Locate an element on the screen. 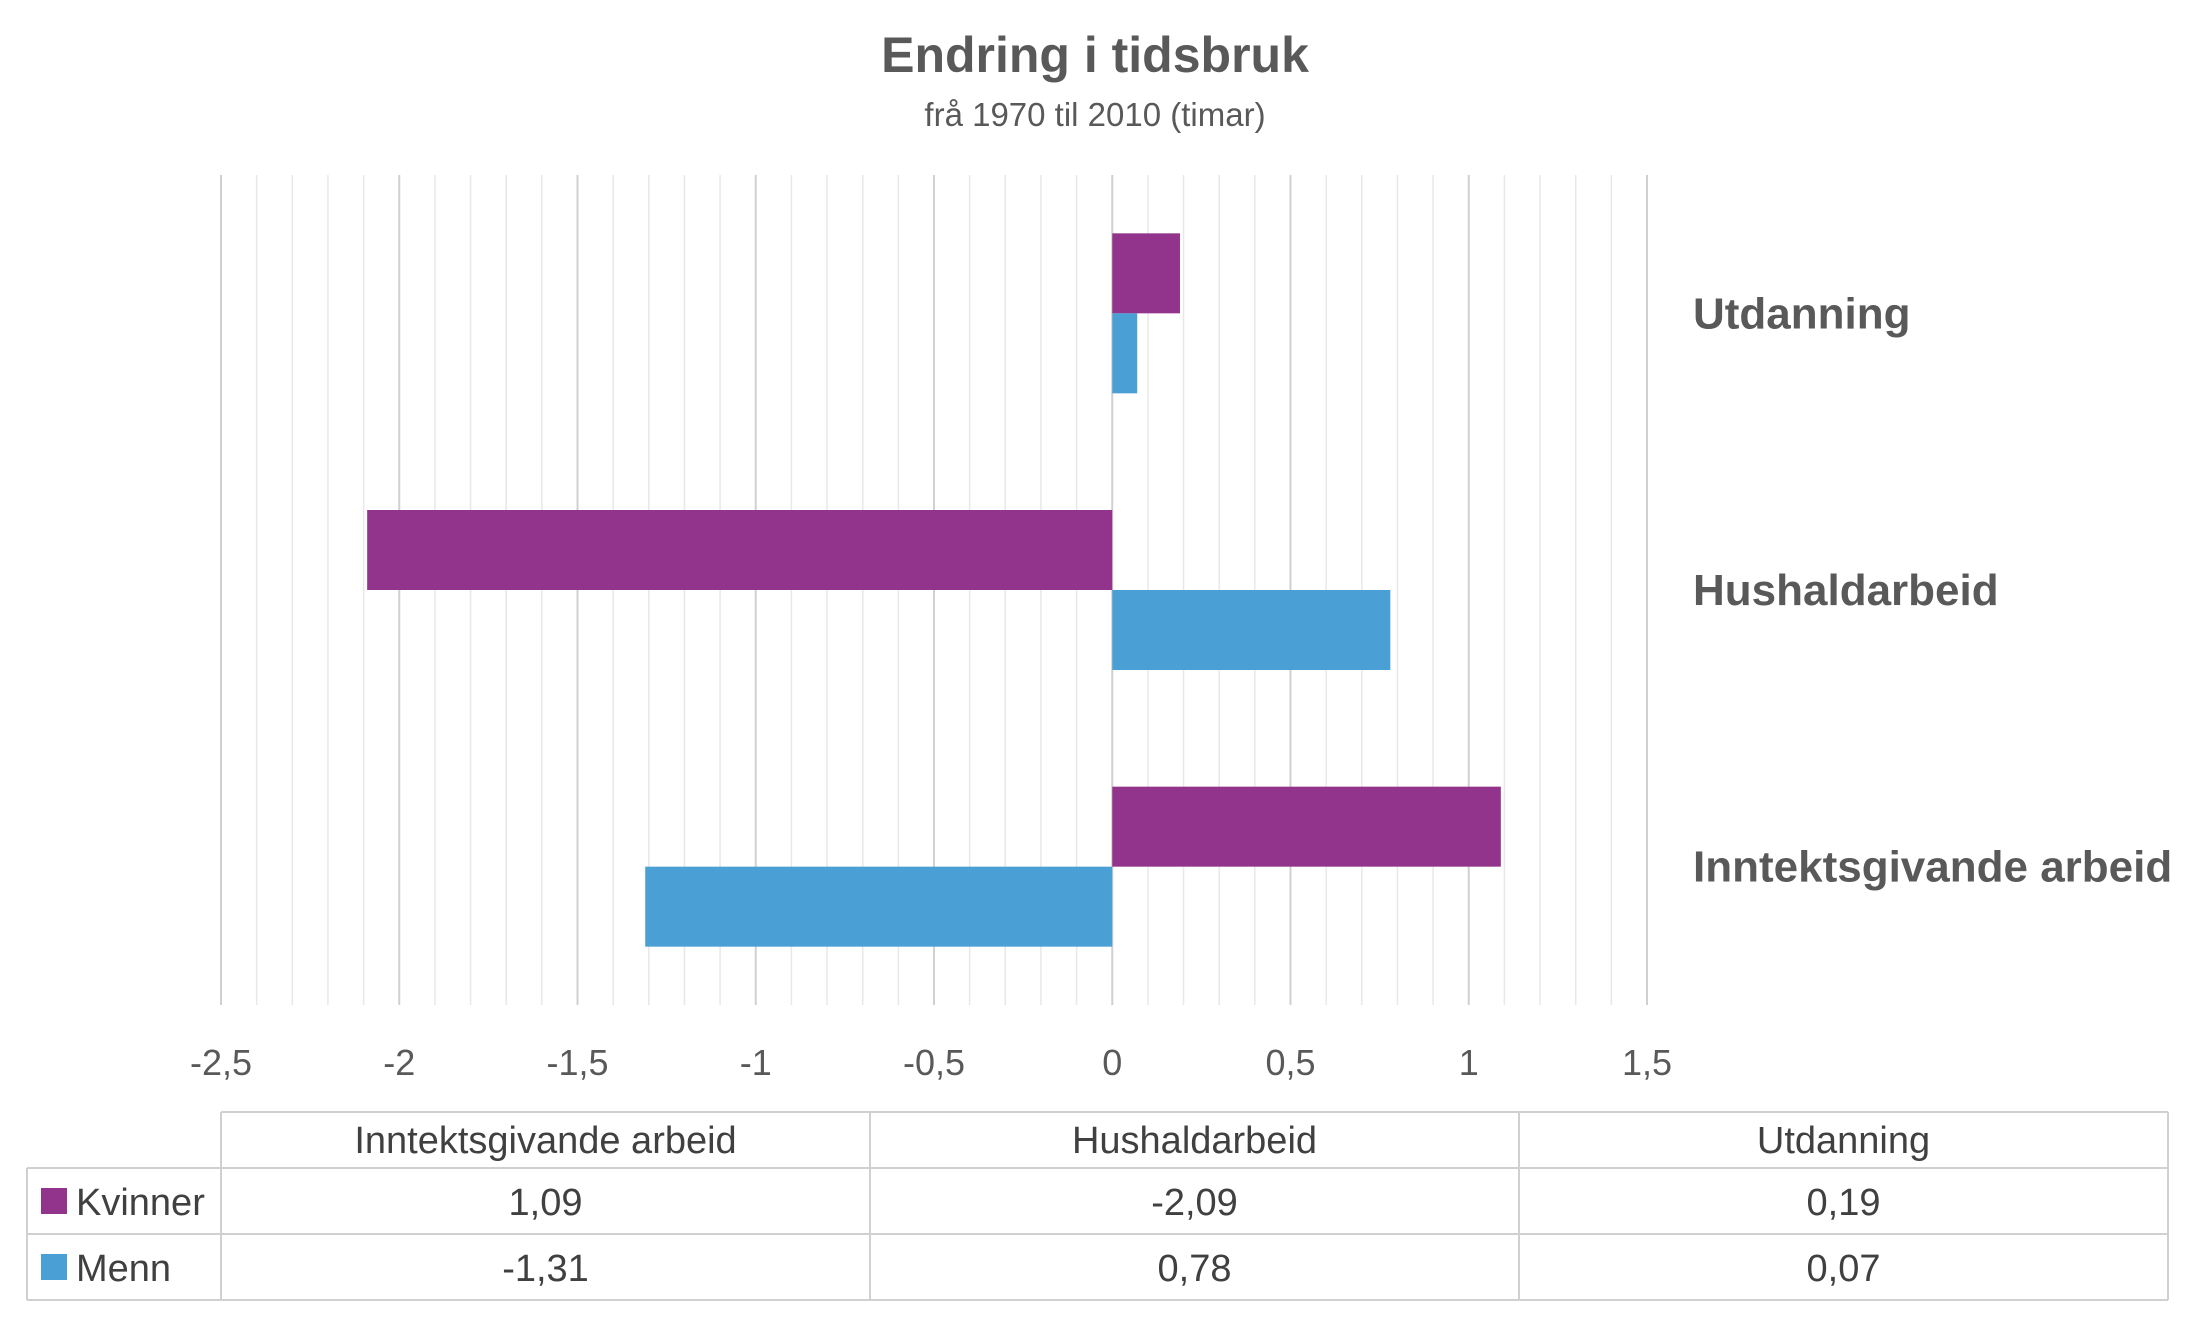  category-label: Utdanning is located at coordinates (1802, 313).